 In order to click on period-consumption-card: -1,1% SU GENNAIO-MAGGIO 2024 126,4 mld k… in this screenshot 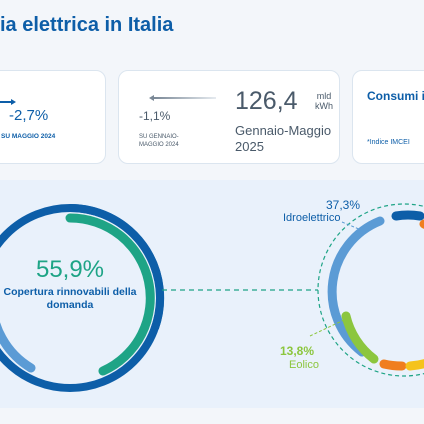, I will do `click(229, 117)`.